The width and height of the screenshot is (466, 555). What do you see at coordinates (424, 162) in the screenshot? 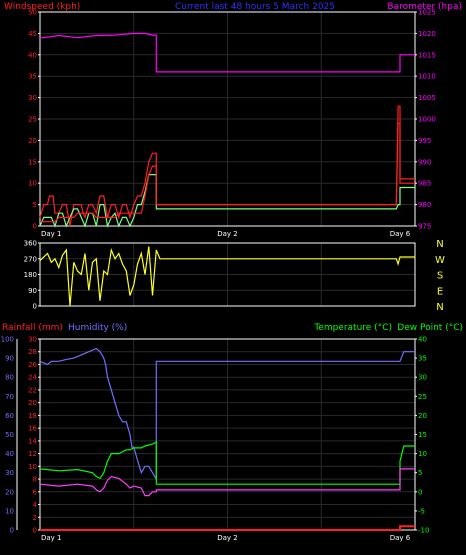
I see `baro-axis-tick-label: 990` at bounding box center [424, 162].